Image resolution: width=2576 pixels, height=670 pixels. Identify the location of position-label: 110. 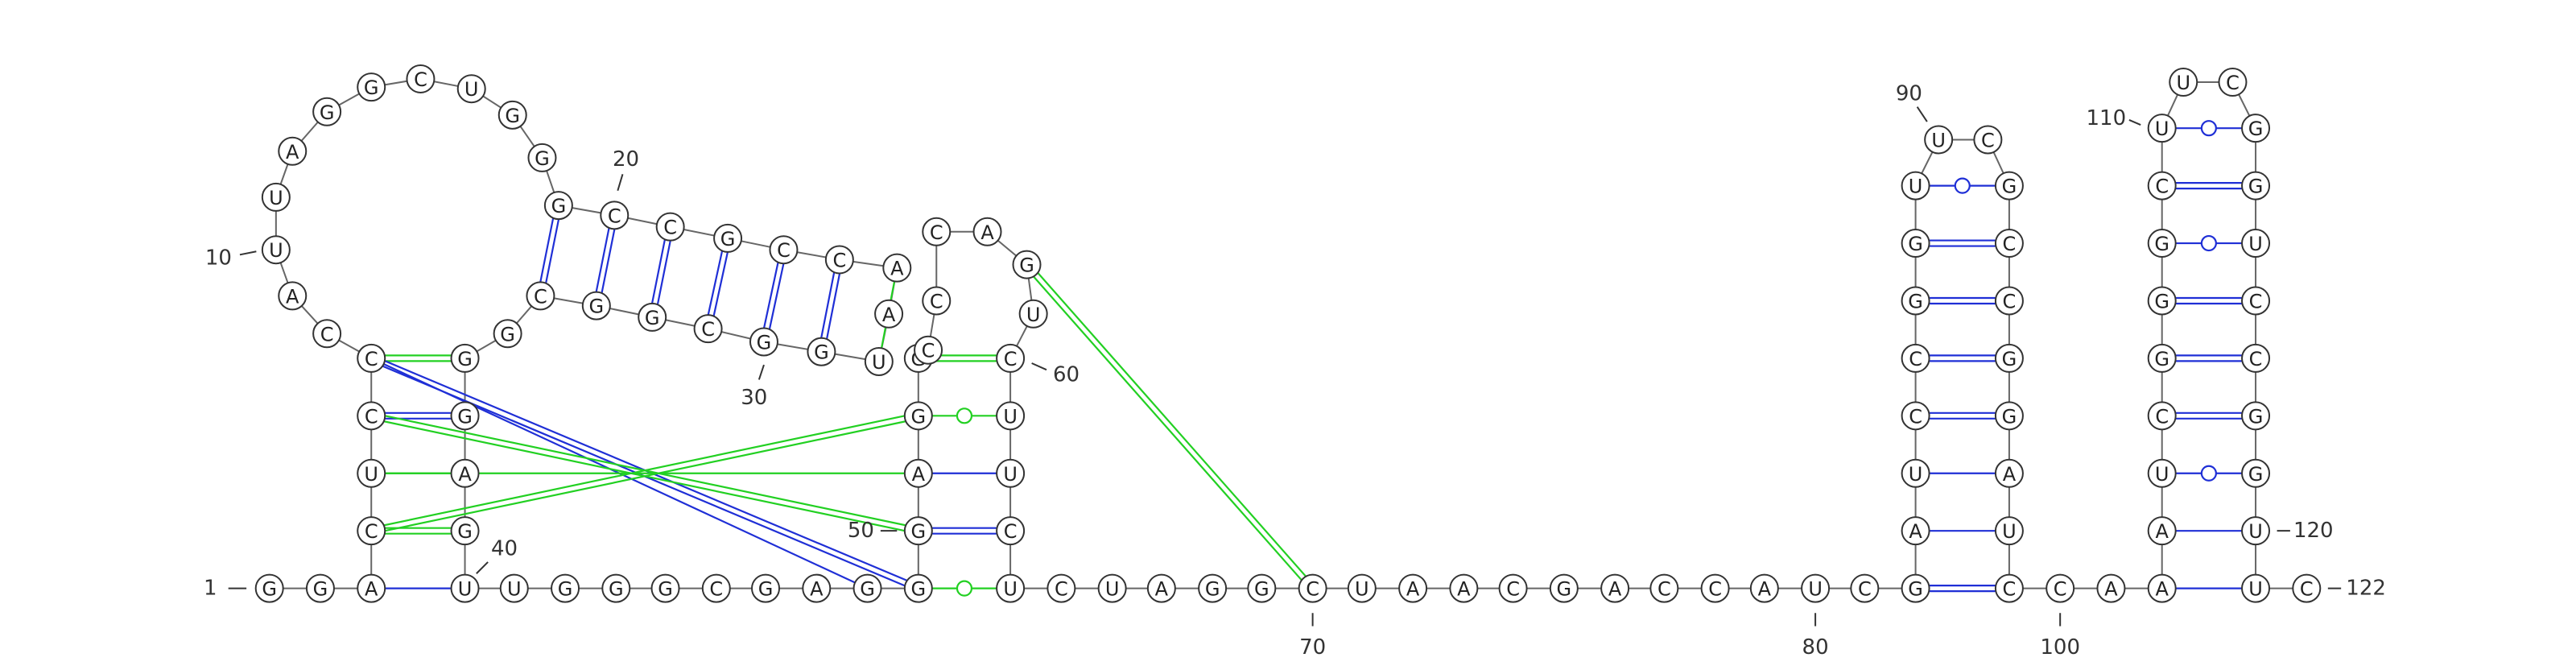
(2107, 118).